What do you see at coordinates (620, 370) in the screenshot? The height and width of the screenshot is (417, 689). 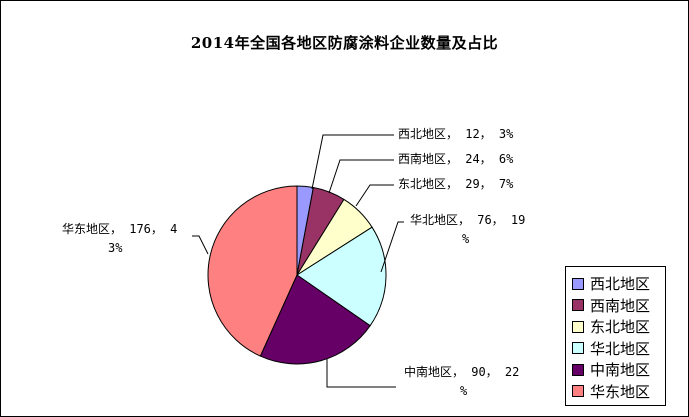 I see `legend-label: 中南地区` at bounding box center [620, 370].